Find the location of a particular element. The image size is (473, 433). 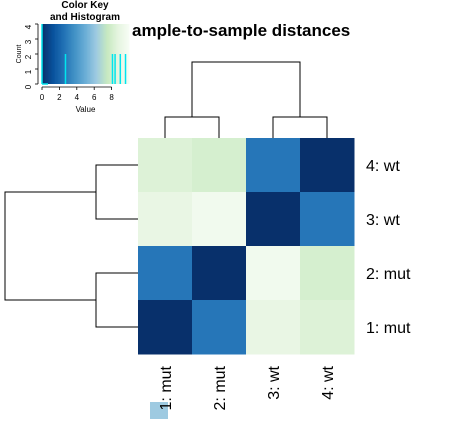

column-label: 1: mut is located at coordinates (166, 387).